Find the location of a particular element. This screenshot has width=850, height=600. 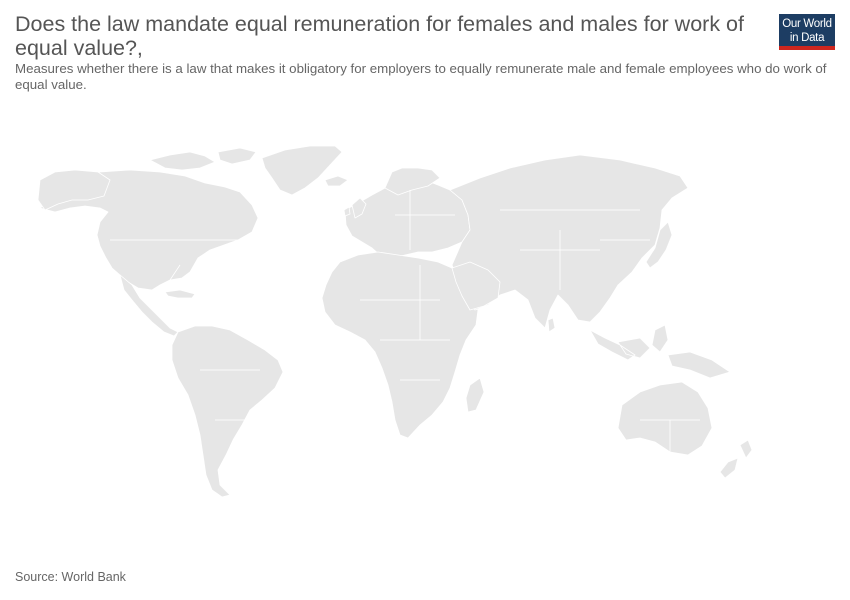

southeast-asia-islands is located at coordinates (660, 351).